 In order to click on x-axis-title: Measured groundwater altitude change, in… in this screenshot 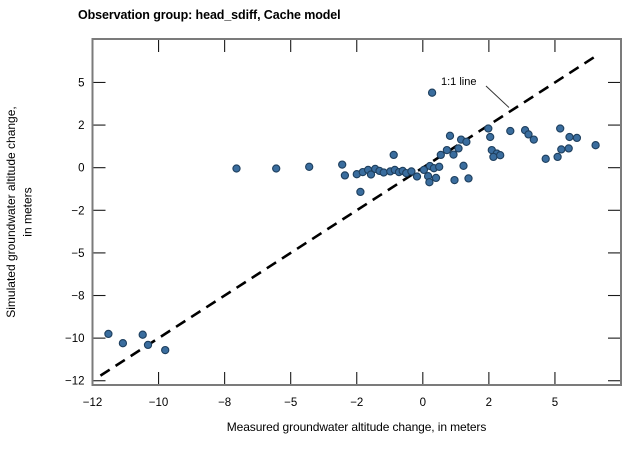, I will do `click(356, 427)`.